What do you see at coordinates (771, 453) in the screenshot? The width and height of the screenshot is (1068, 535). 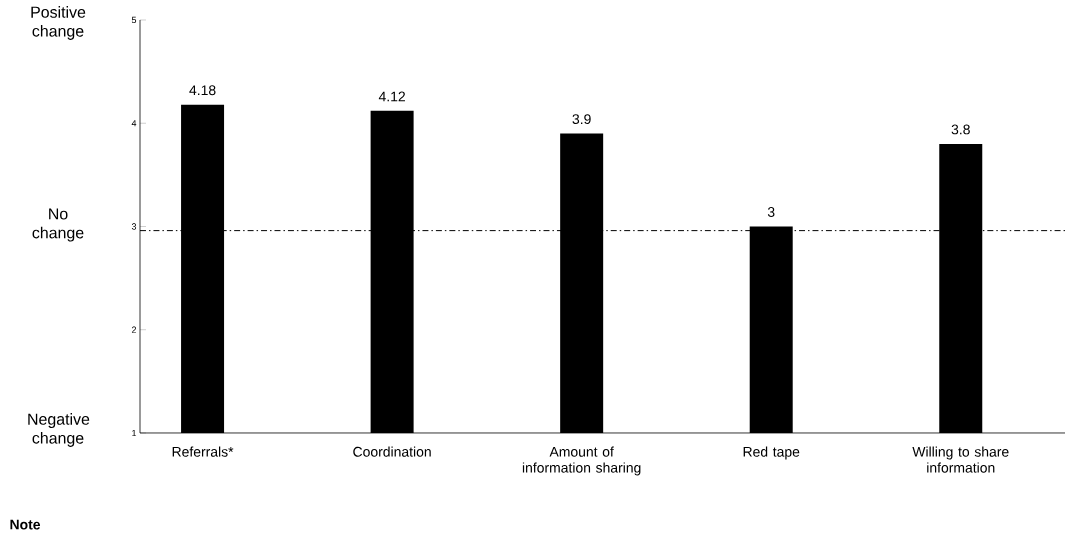 I see `x-tick-label: Red tape` at bounding box center [771, 453].